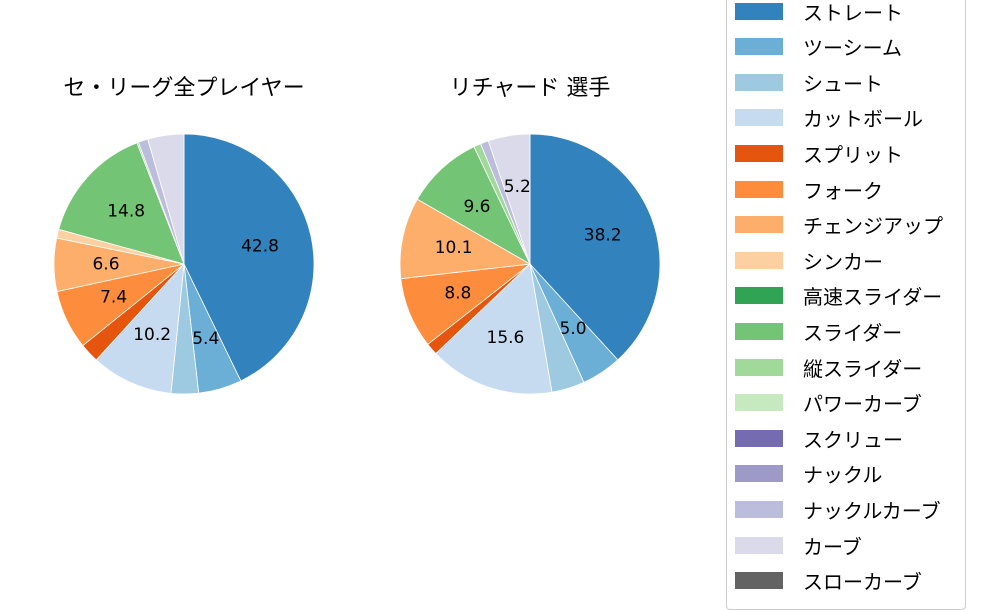  What do you see at coordinates (853, 439) in the screenshot?
I see `legend-label: スクリュー` at bounding box center [853, 439].